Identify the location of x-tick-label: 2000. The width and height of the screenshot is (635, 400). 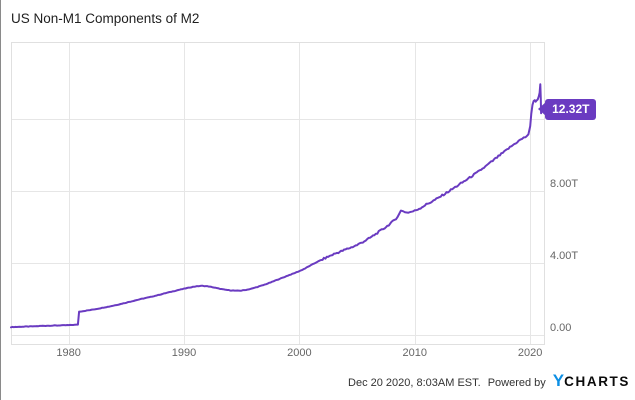
(299, 353).